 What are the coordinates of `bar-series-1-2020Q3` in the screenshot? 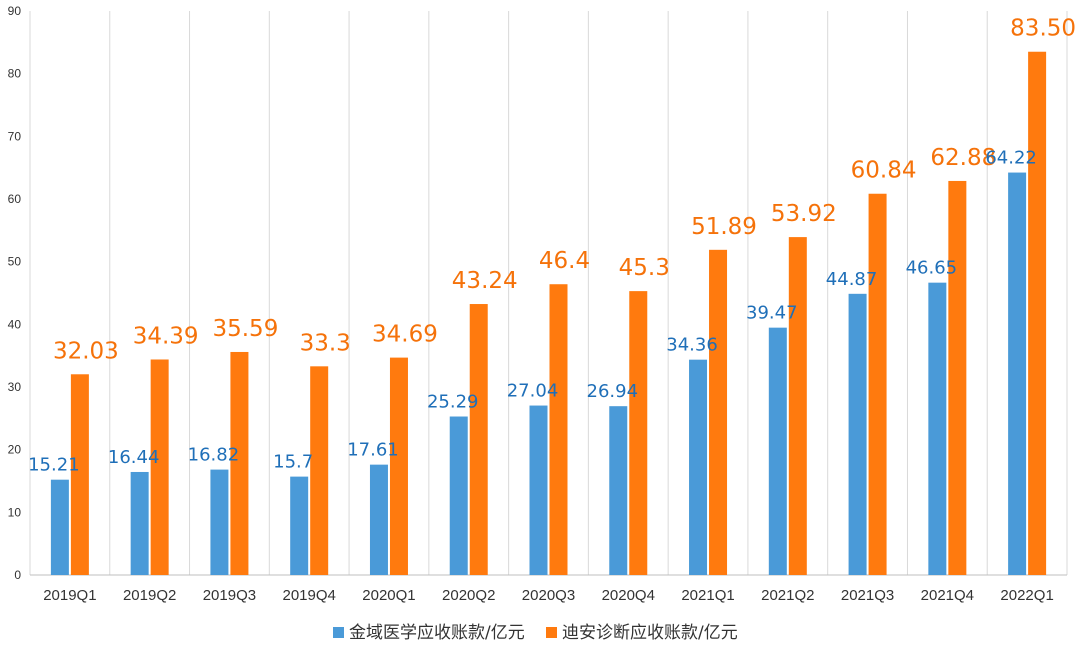 It's located at (538, 490).